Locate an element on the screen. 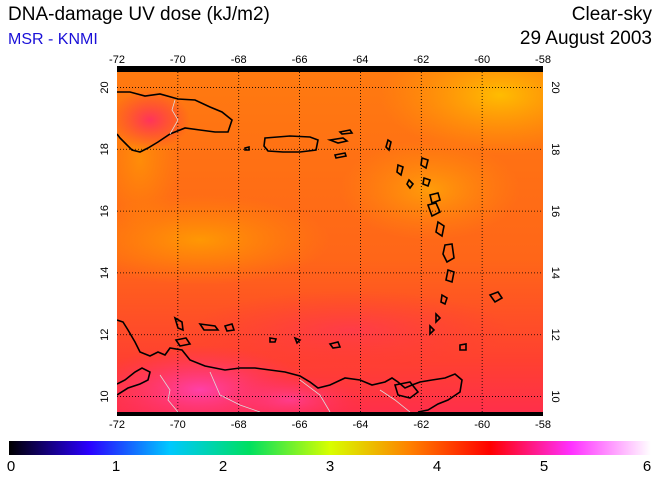 This screenshot has height=480, width=660. colorbar-tick-label: 6 is located at coordinates (647, 466).